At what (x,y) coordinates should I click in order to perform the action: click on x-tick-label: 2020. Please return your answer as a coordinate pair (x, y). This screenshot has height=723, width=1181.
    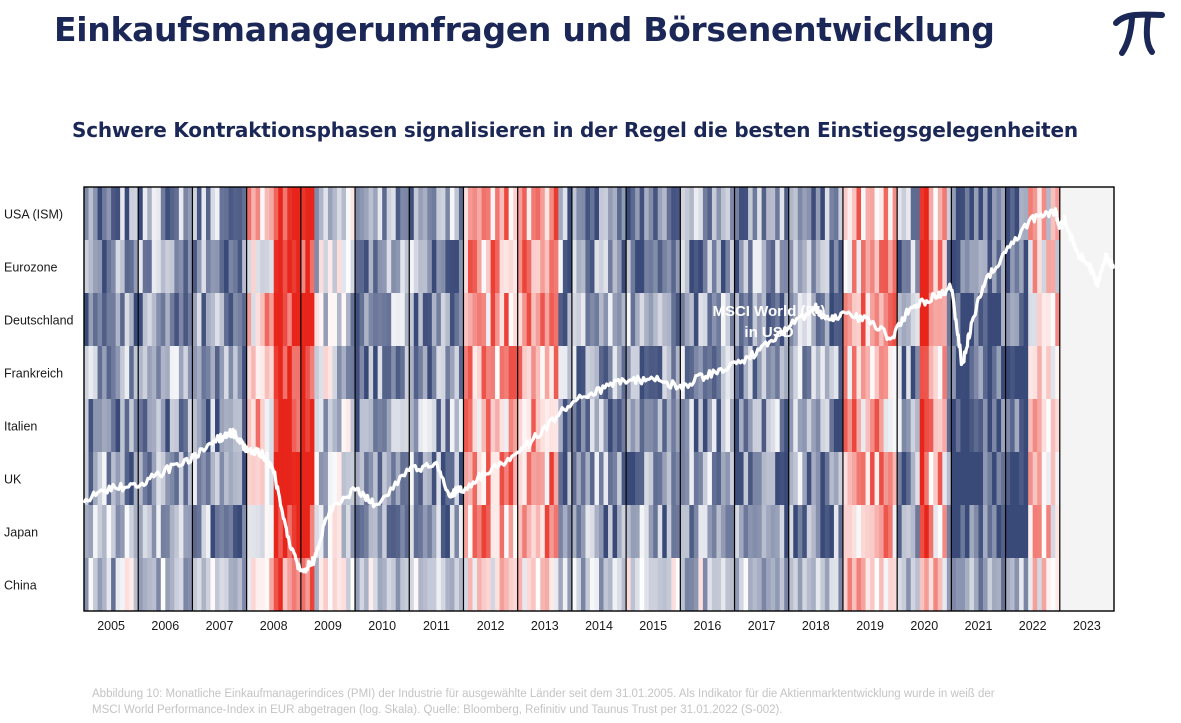
    Looking at the image, I should click on (924, 626).